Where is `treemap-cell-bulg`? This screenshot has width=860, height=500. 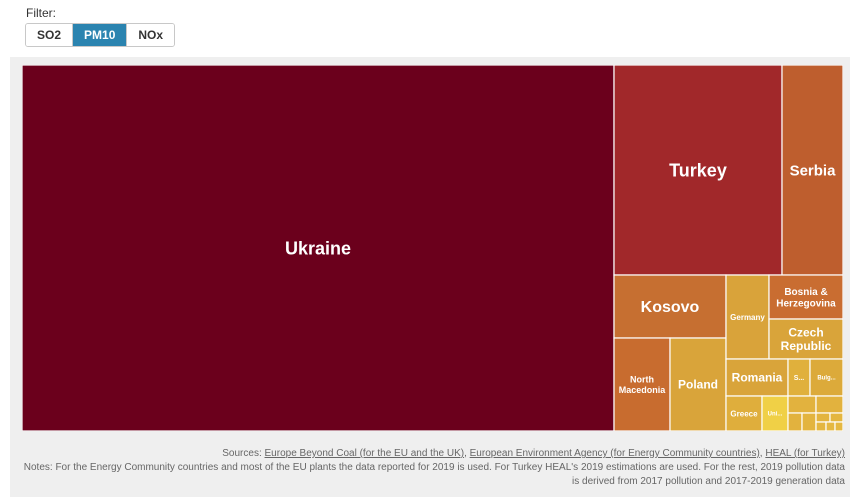
treemap-cell-bulg is located at coordinates (826, 377).